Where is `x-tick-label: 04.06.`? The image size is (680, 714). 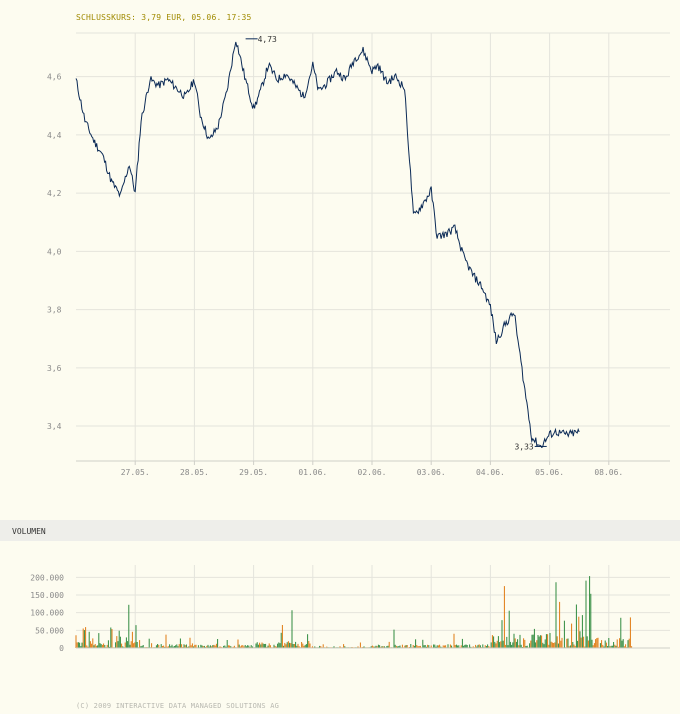
x-tick-label: 04.06. is located at coordinates (490, 472).